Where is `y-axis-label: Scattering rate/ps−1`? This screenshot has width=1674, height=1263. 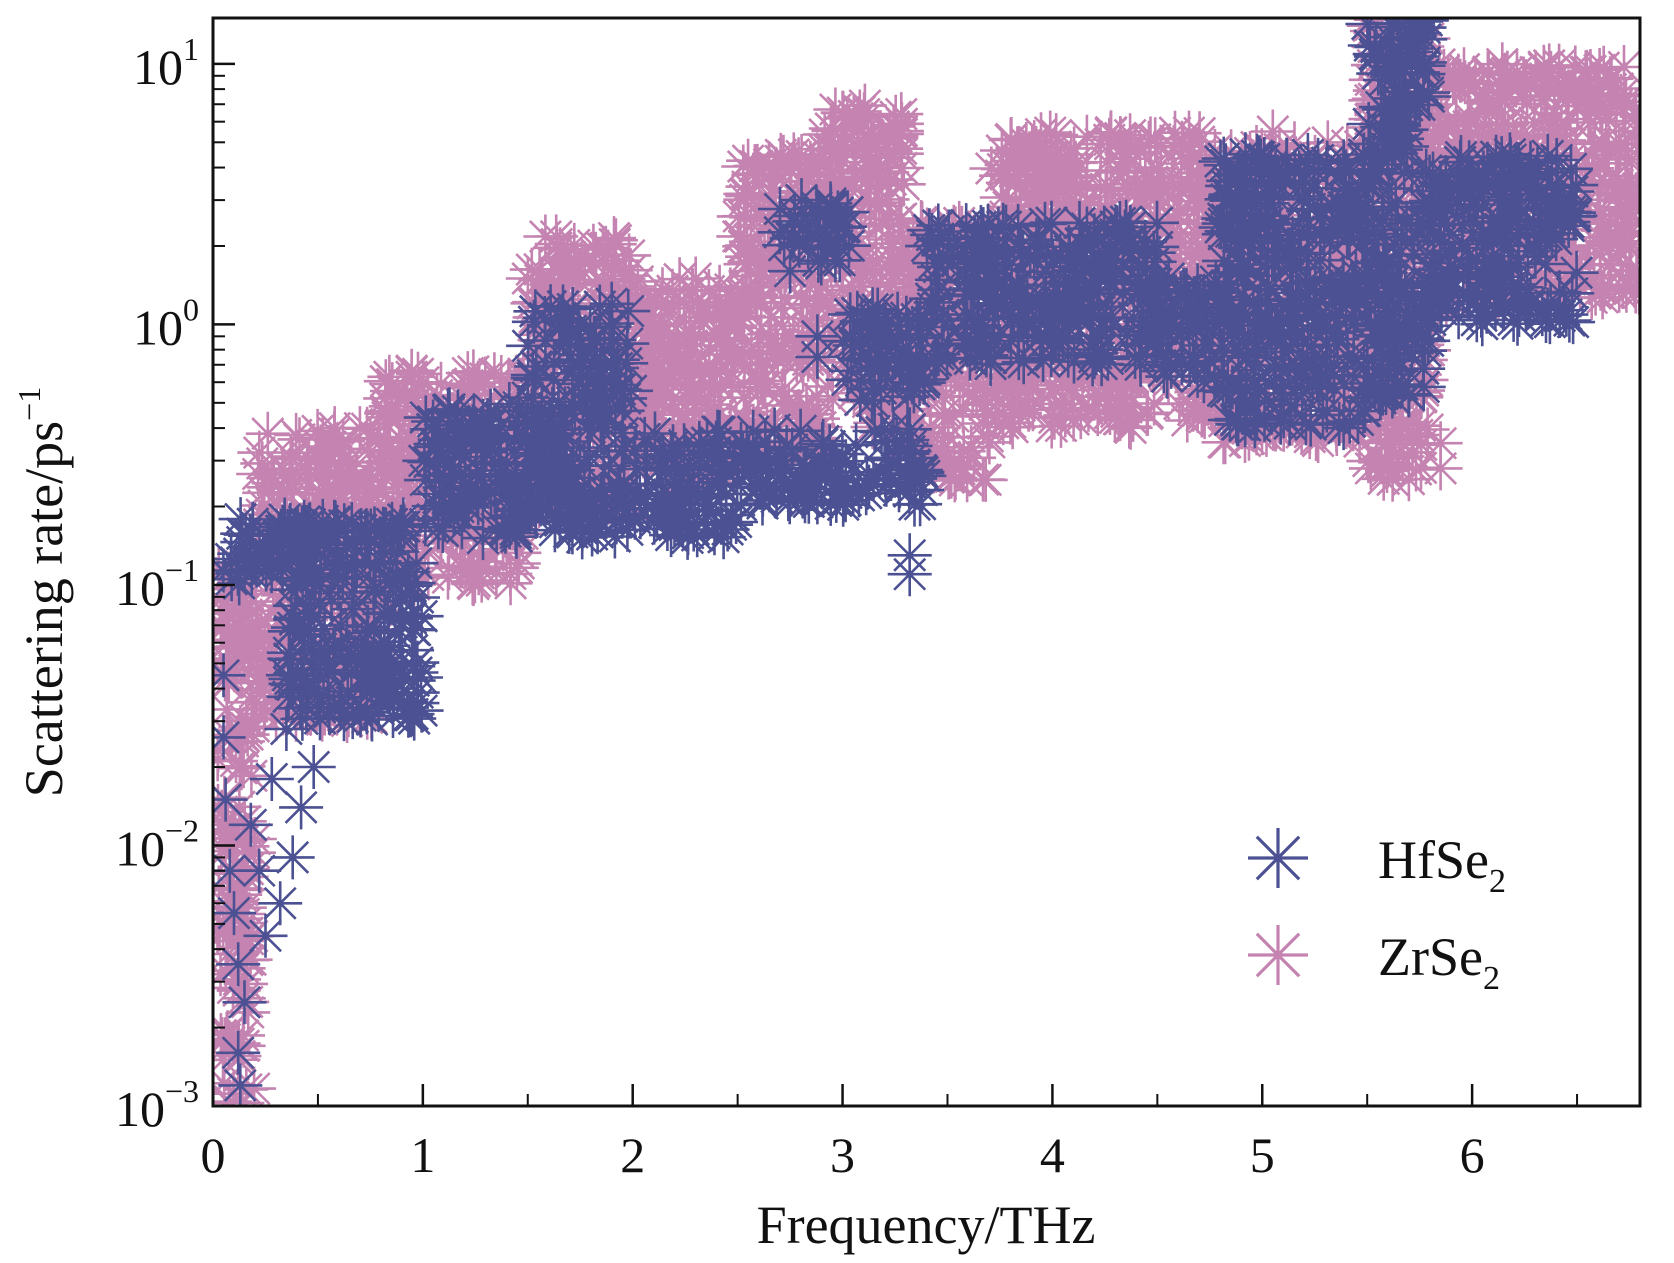
y-axis-label: Scattering rate/ps−1 is located at coordinates (42, 592).